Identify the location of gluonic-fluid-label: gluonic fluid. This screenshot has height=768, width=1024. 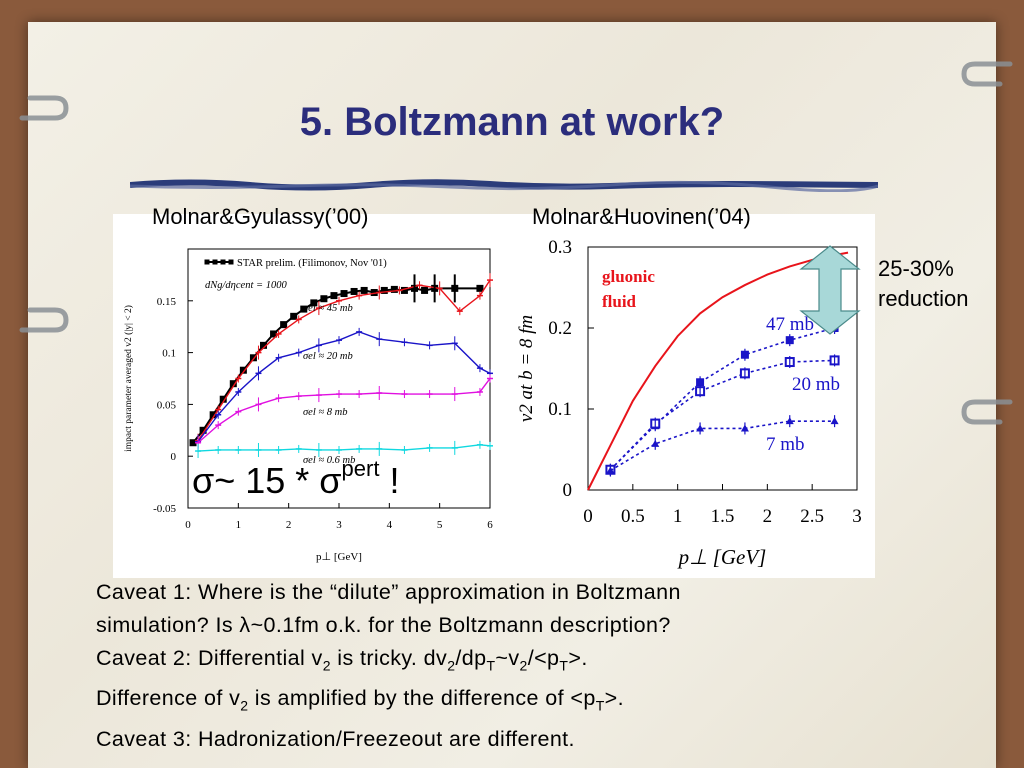
(628, 289).